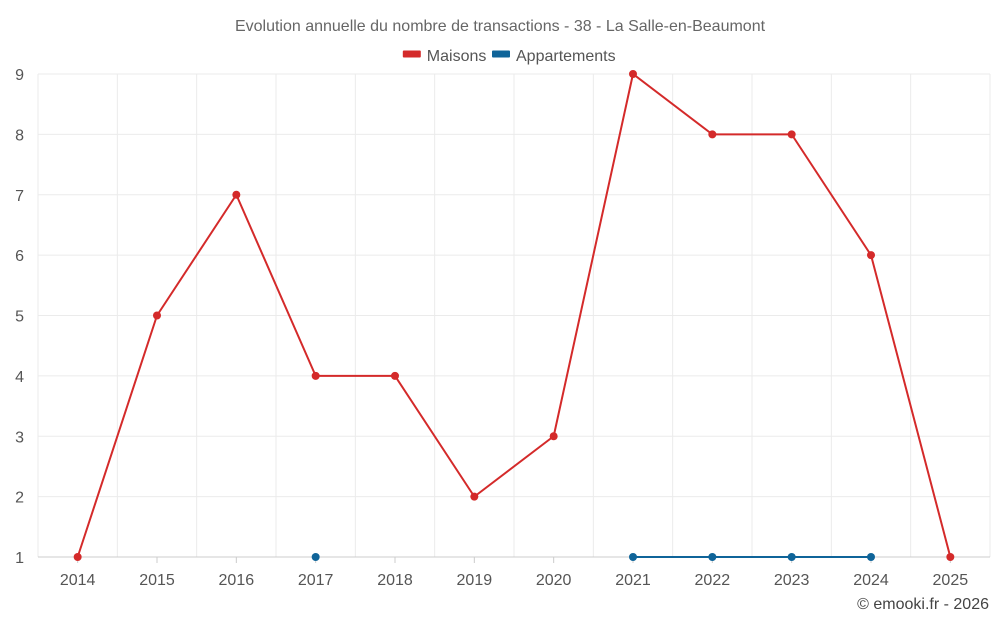  I want to click on y-tick-label: 5, so click(19, 317).